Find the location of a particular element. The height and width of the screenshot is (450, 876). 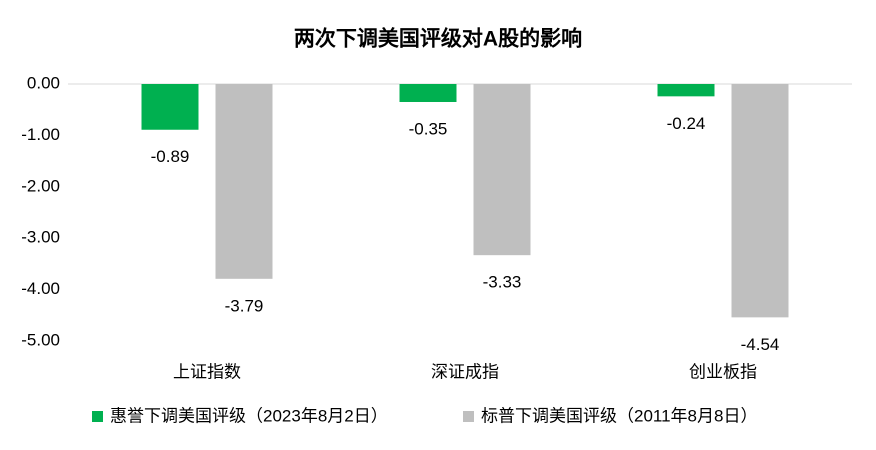

x-tick-label: 创业板指 is located at coordinates (723, 371).